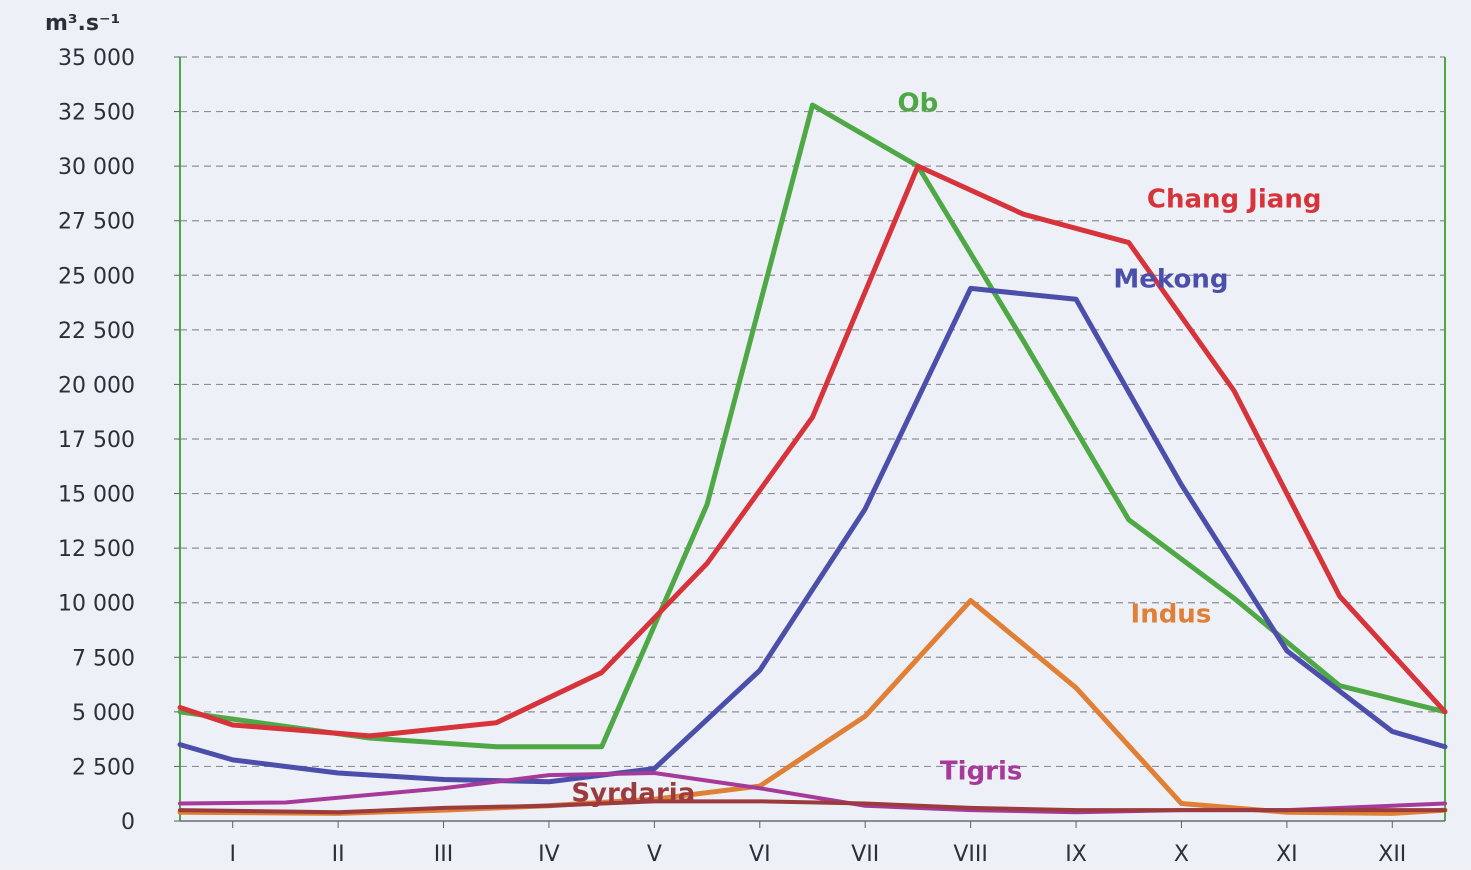  I want to click on x-tick-label: VI, so click(760, 854).